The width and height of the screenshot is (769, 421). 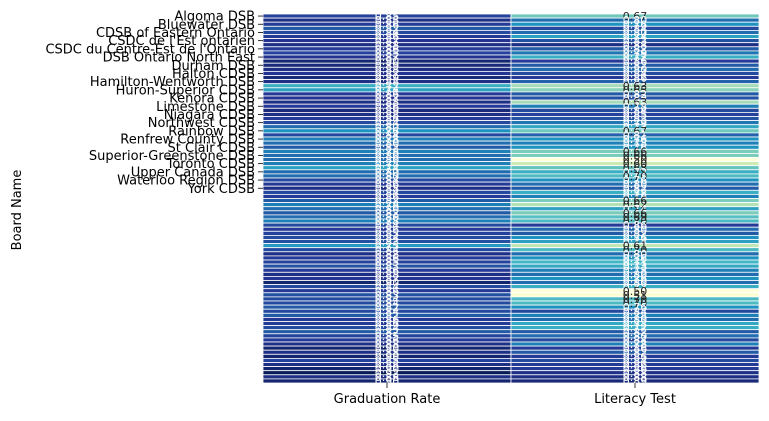 What do you see at coordinates (181, 41) in the screenshot?
I see `y-tick-label: CSDC de l'Est ontarien` at bounding box center [181, 41].